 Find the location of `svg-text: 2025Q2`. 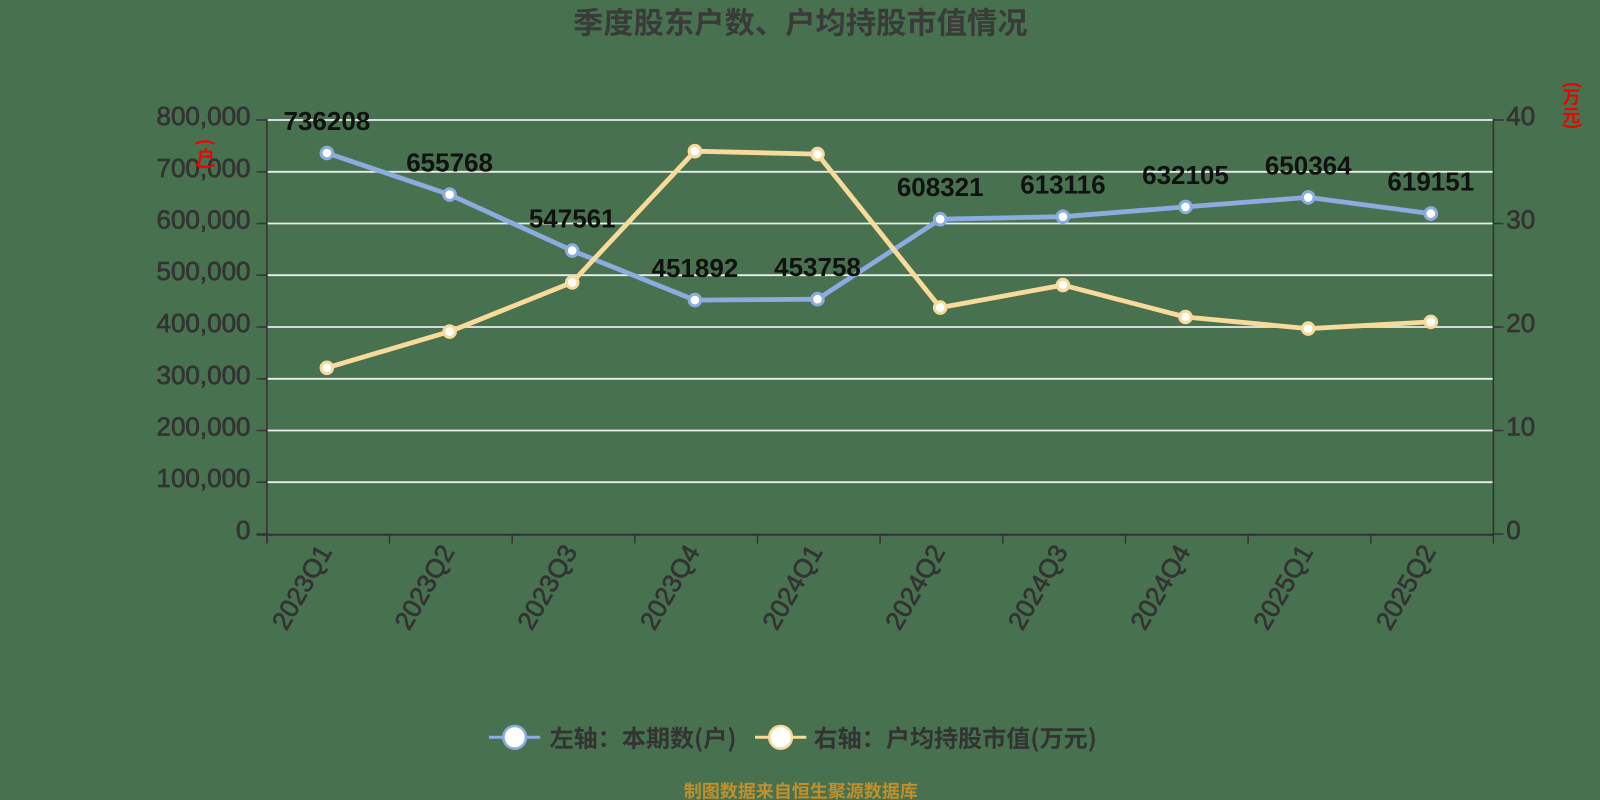

svg-text: 2025Q2 is located at coordinates (1405, 587).